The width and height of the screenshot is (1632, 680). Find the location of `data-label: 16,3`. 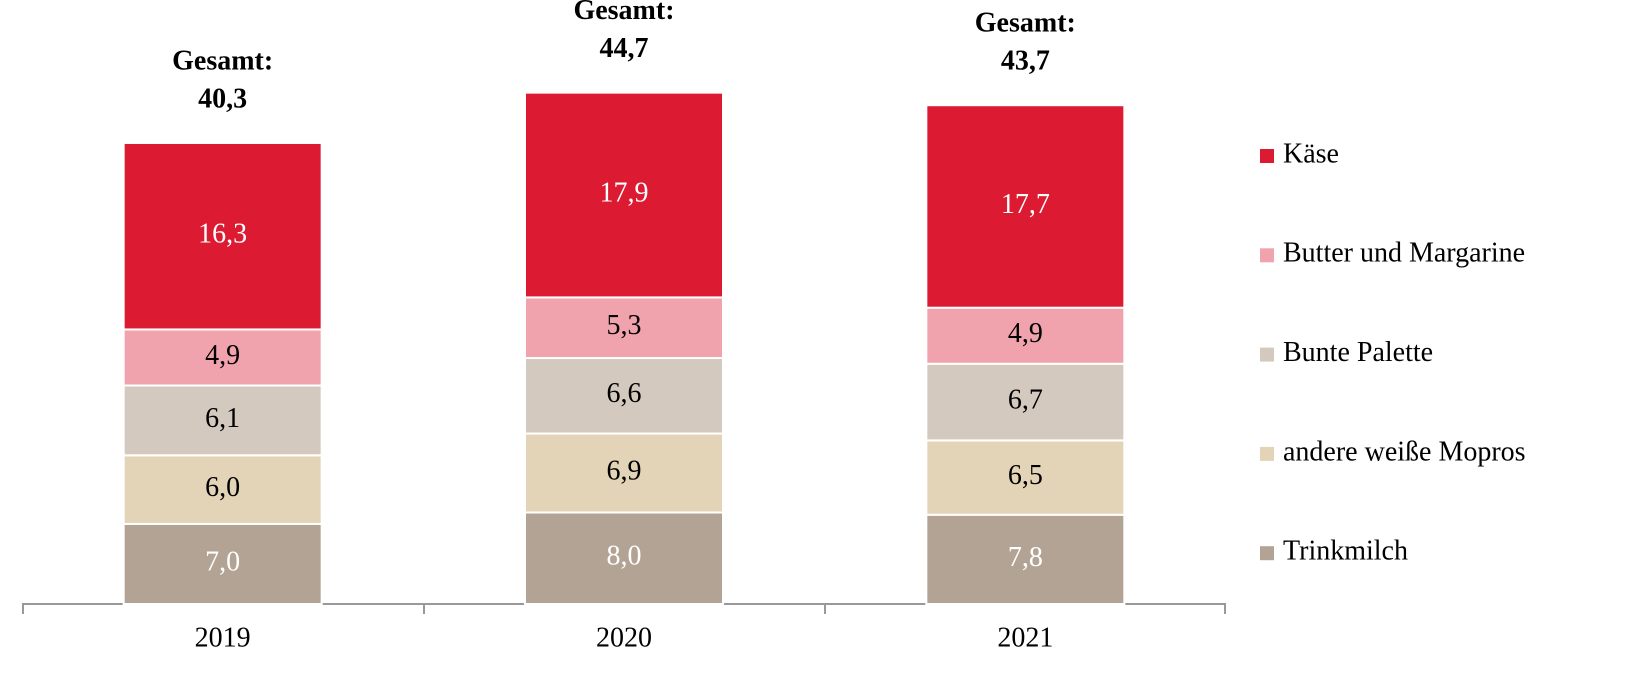

data-label: 16,3 is located at coordinates (222, 234).